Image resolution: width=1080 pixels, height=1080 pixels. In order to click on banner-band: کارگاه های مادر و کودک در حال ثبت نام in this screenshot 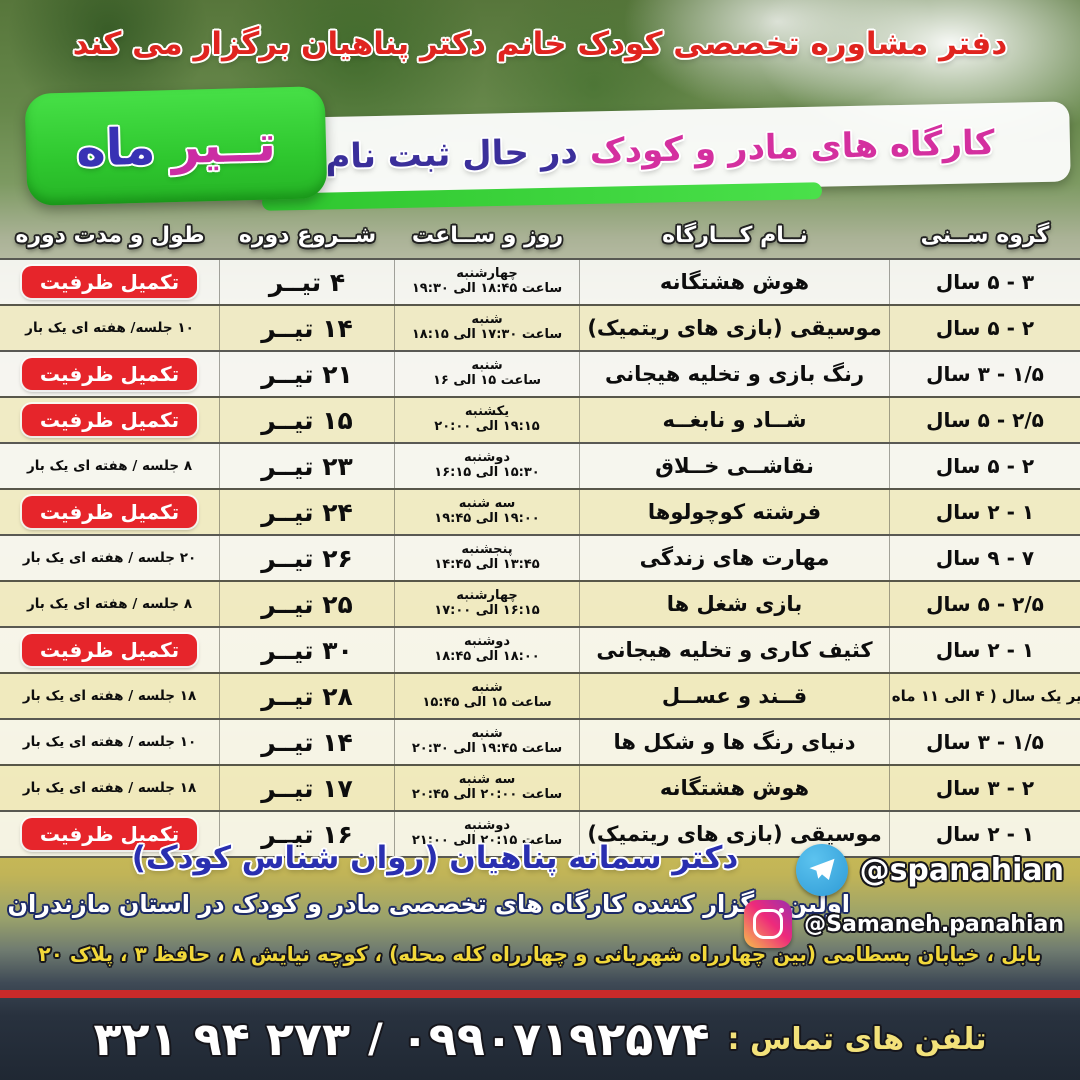, I will do `click(660, 150)`.